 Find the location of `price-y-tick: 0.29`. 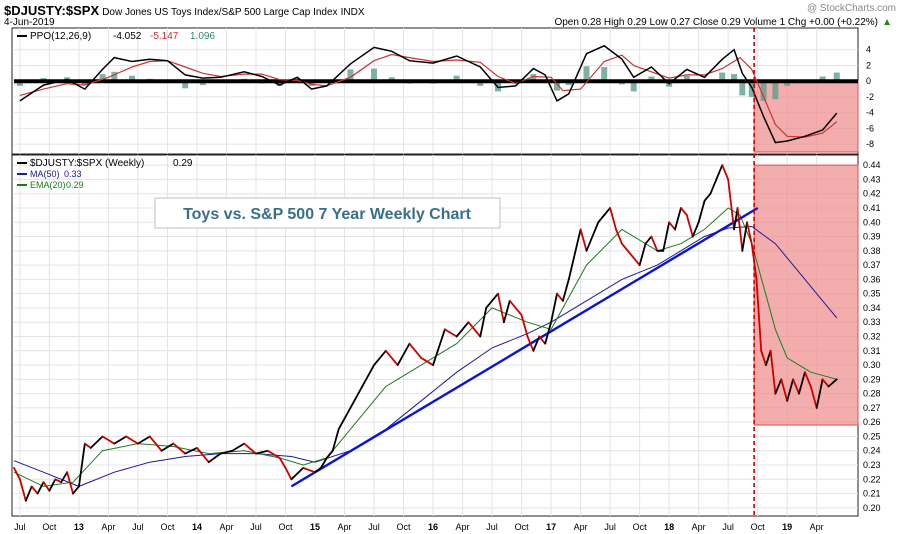

price-y-tick: 0.29 is located at coordinates (872, 379).